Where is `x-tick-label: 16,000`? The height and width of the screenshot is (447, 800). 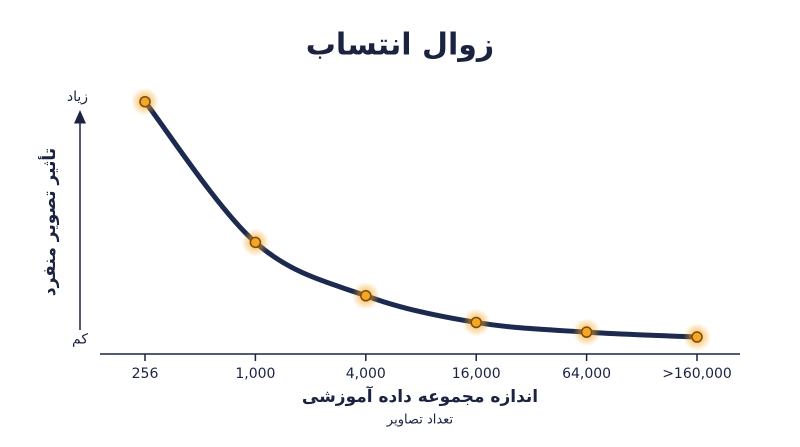
x-tick-label: 16,000 is located at coordinates (476, 374).